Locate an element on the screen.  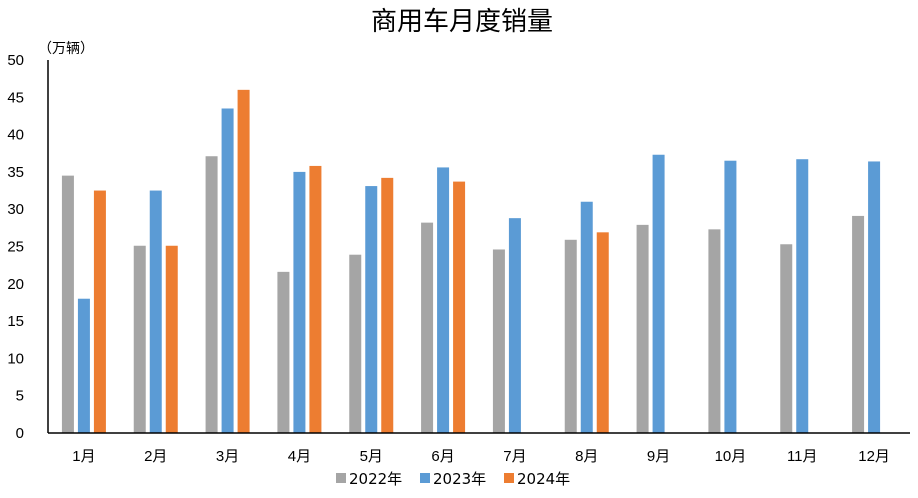
x-tick-label: 7月 is located at coordinates (514, 456).